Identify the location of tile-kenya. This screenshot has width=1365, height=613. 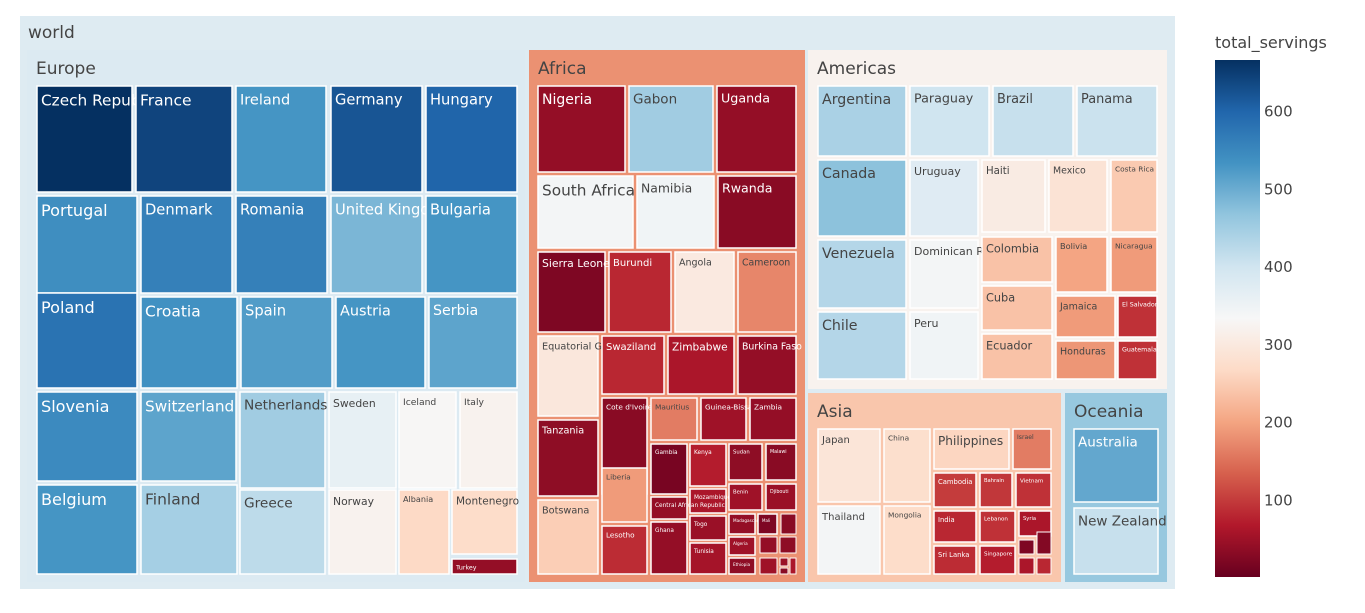
(708, 465).